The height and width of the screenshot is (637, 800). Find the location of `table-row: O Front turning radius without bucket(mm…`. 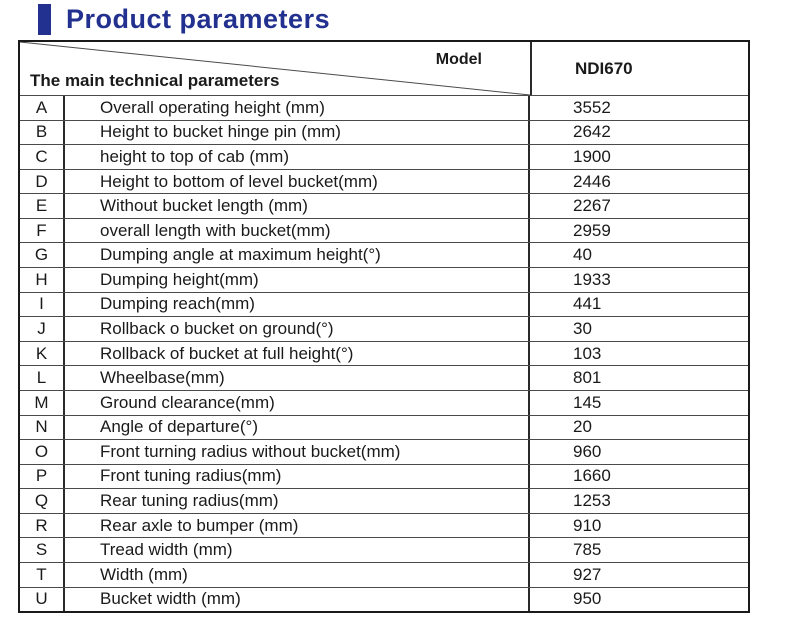

table-row: O Front turning radius without bucket(mm… is located at coordinates (384, 451).